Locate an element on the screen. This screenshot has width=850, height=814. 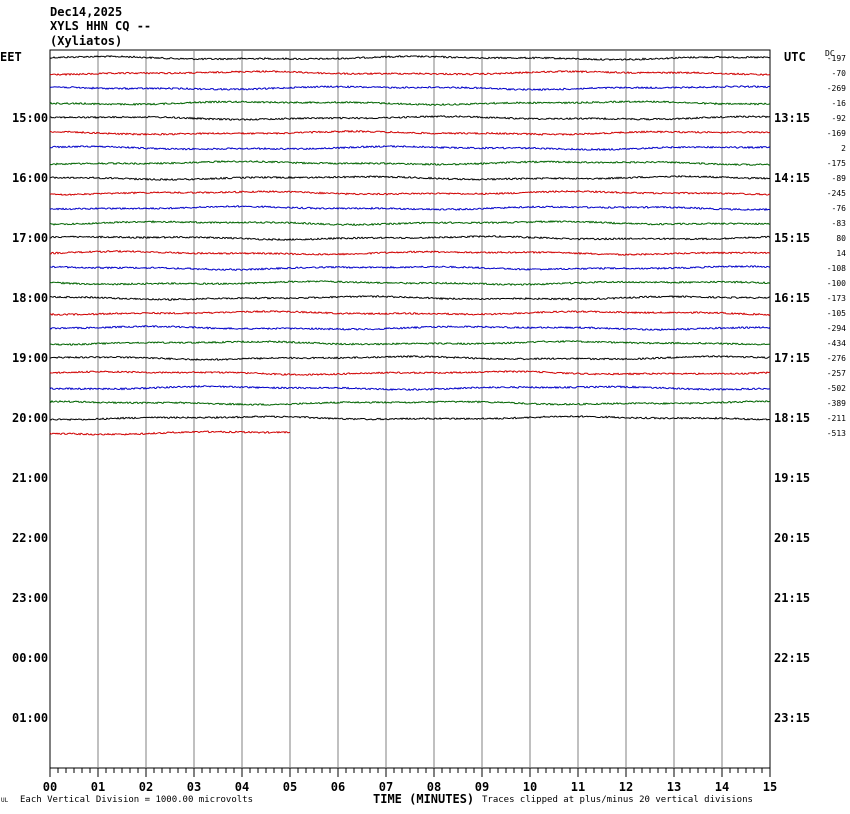
left-hour-label: 18:00 is located at coordinates (30, 298).